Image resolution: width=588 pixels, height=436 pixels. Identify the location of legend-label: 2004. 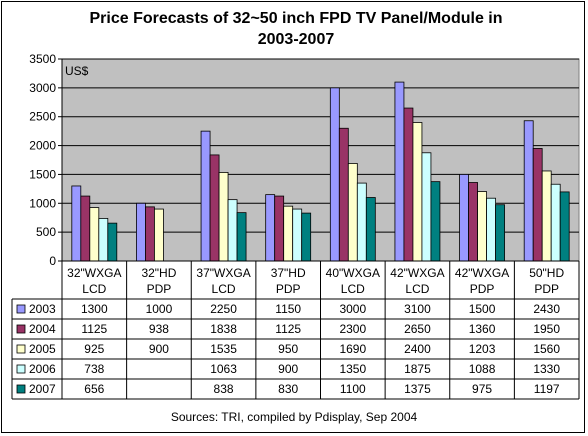
(42, 329).